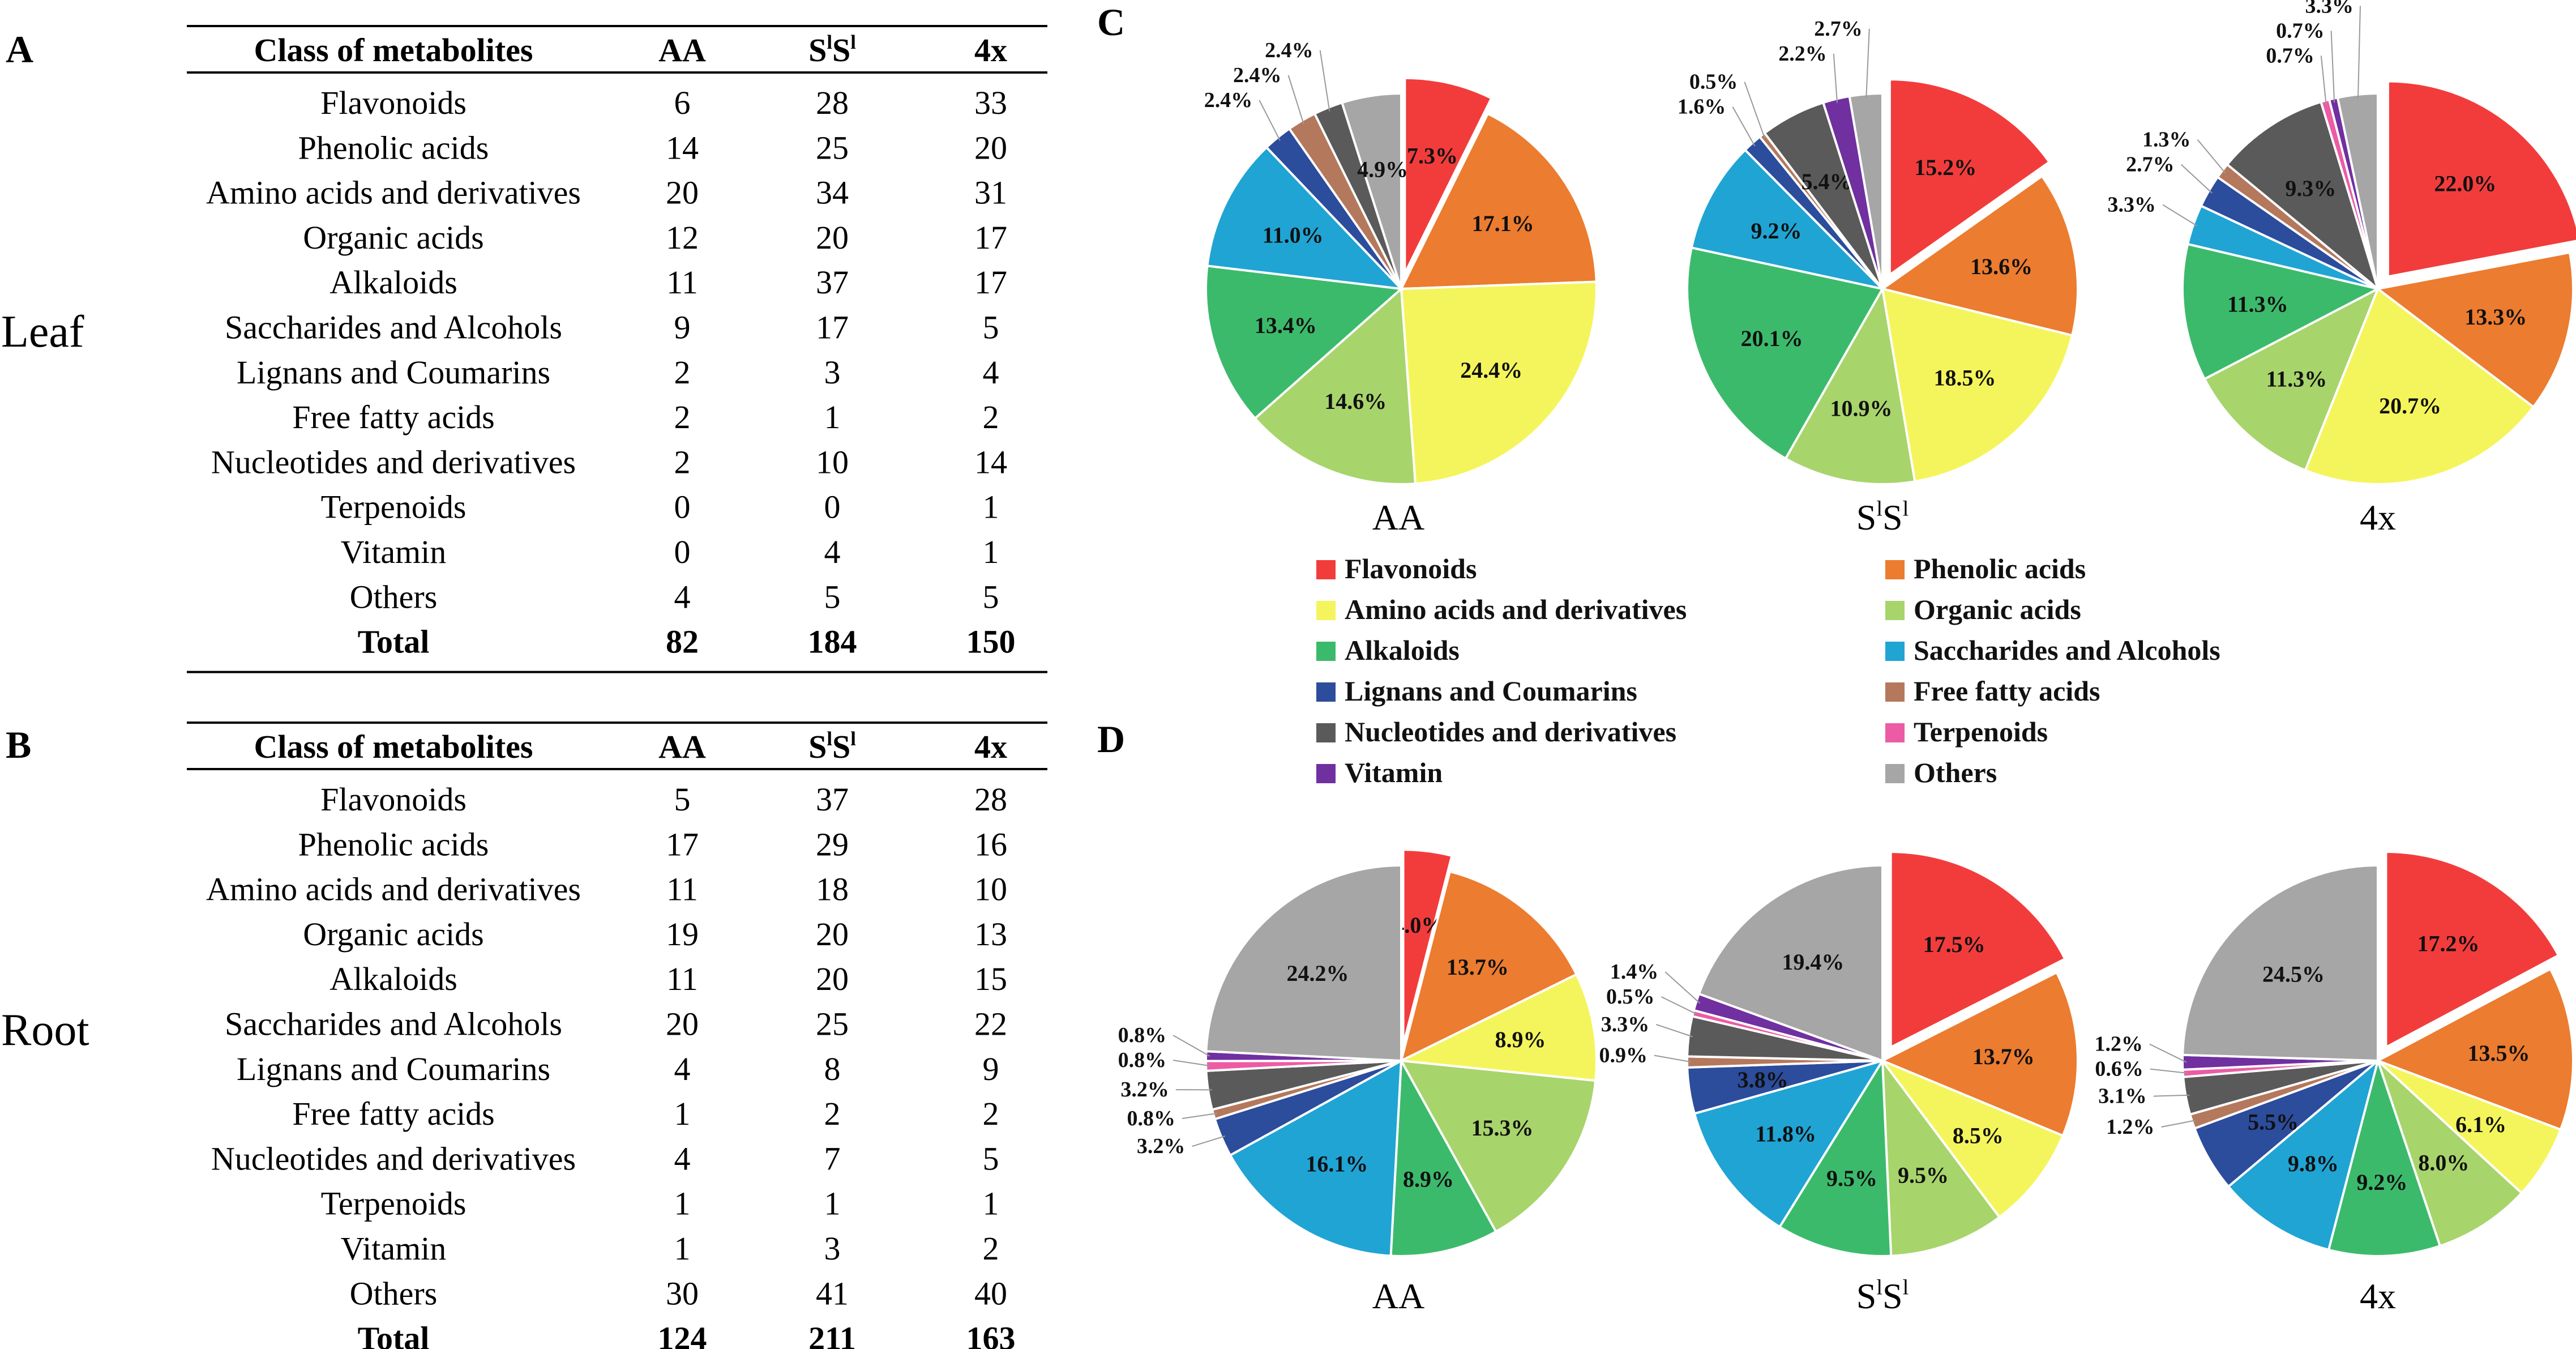 The width and height of the screenshot is (2576, 1349). I want to click on pie-data-label: 15.2%, so click(1945, 167).